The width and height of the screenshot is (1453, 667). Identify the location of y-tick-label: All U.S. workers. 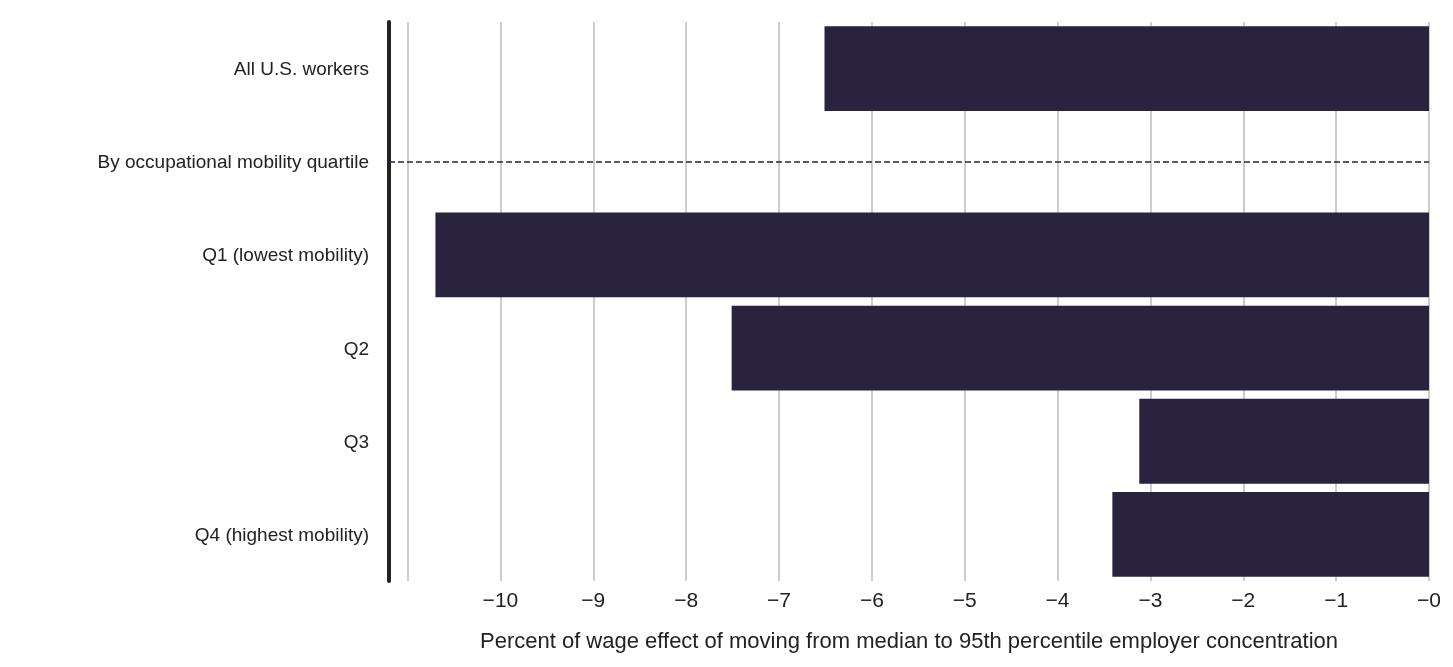
(301, 69).